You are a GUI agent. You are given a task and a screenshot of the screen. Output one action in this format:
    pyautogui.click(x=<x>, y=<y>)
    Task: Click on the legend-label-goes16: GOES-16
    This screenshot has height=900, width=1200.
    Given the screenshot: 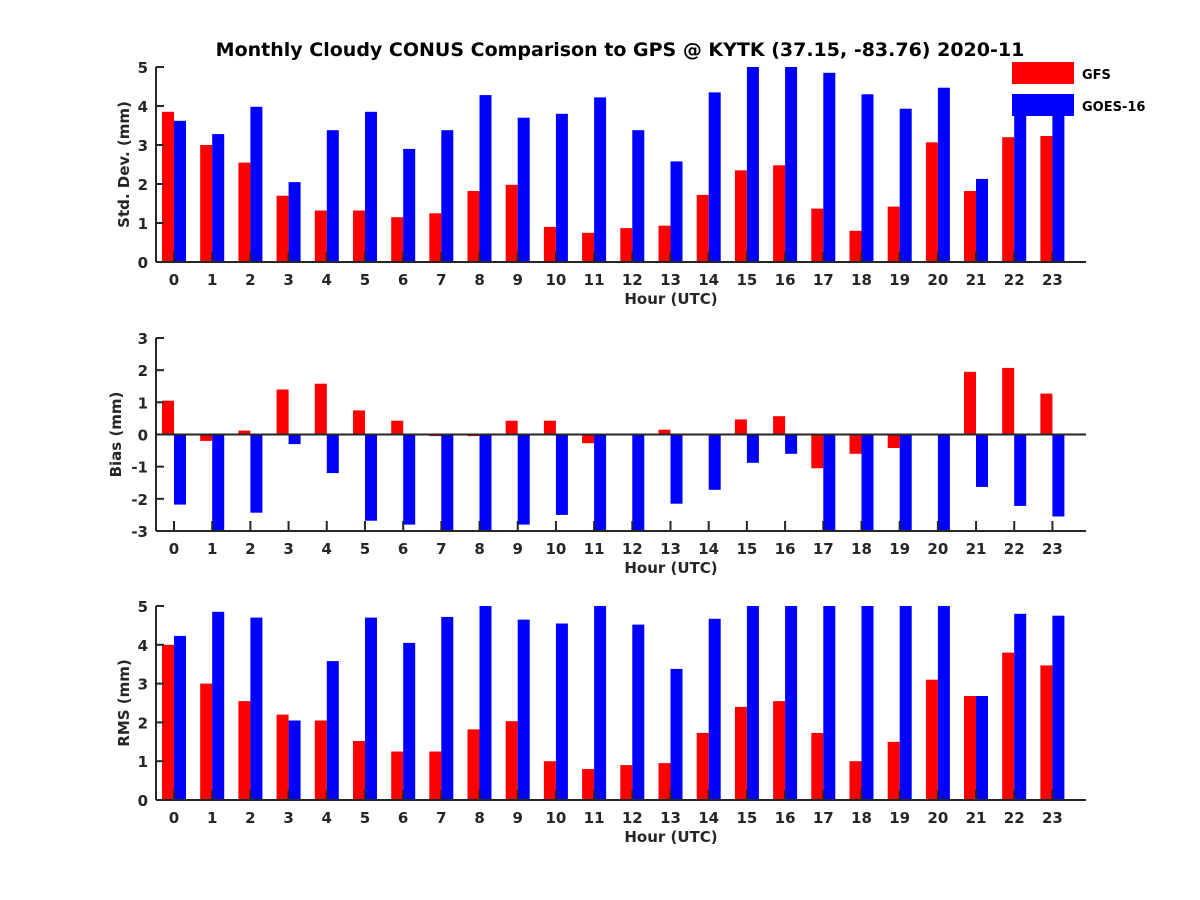 What is the action you would take?
    pyautogui.click(x=1113, y=107)
    